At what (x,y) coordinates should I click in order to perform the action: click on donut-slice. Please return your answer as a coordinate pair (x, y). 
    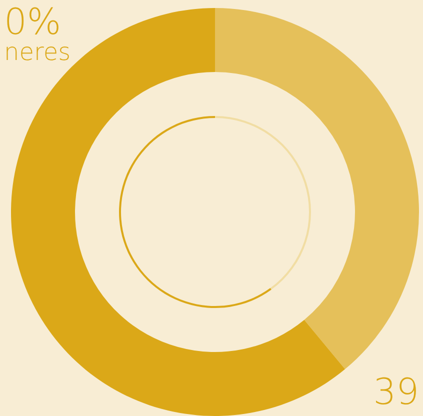
    Looking at the image, I should click on (263, 203).